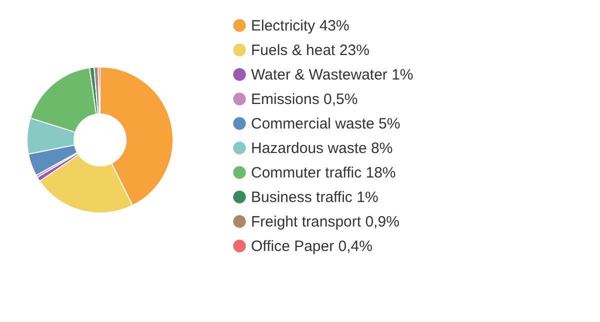 Image resolution: width=600 pixels, height=322 pixels. What do you see at coordinates (314, 197) in the screenshot?
I see `legend-label: Business traffic 1%` at bounding box center [314, 197].